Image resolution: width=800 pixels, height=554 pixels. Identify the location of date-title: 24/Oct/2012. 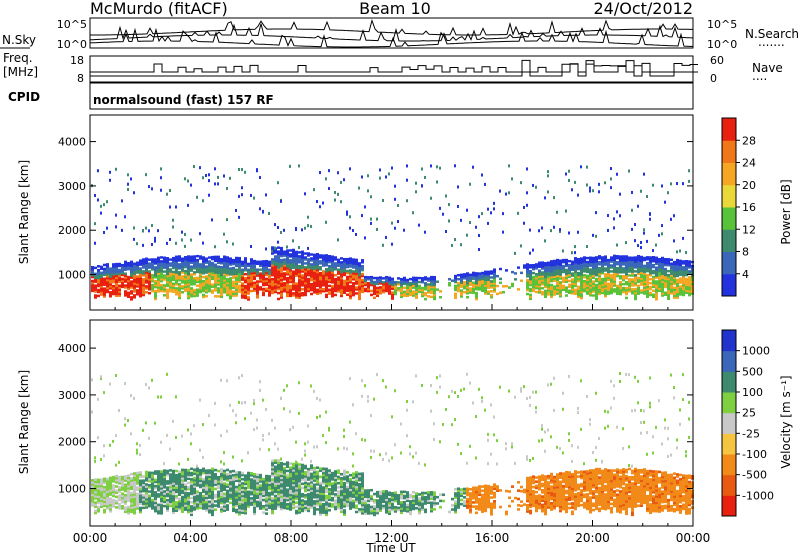
(643, 9).